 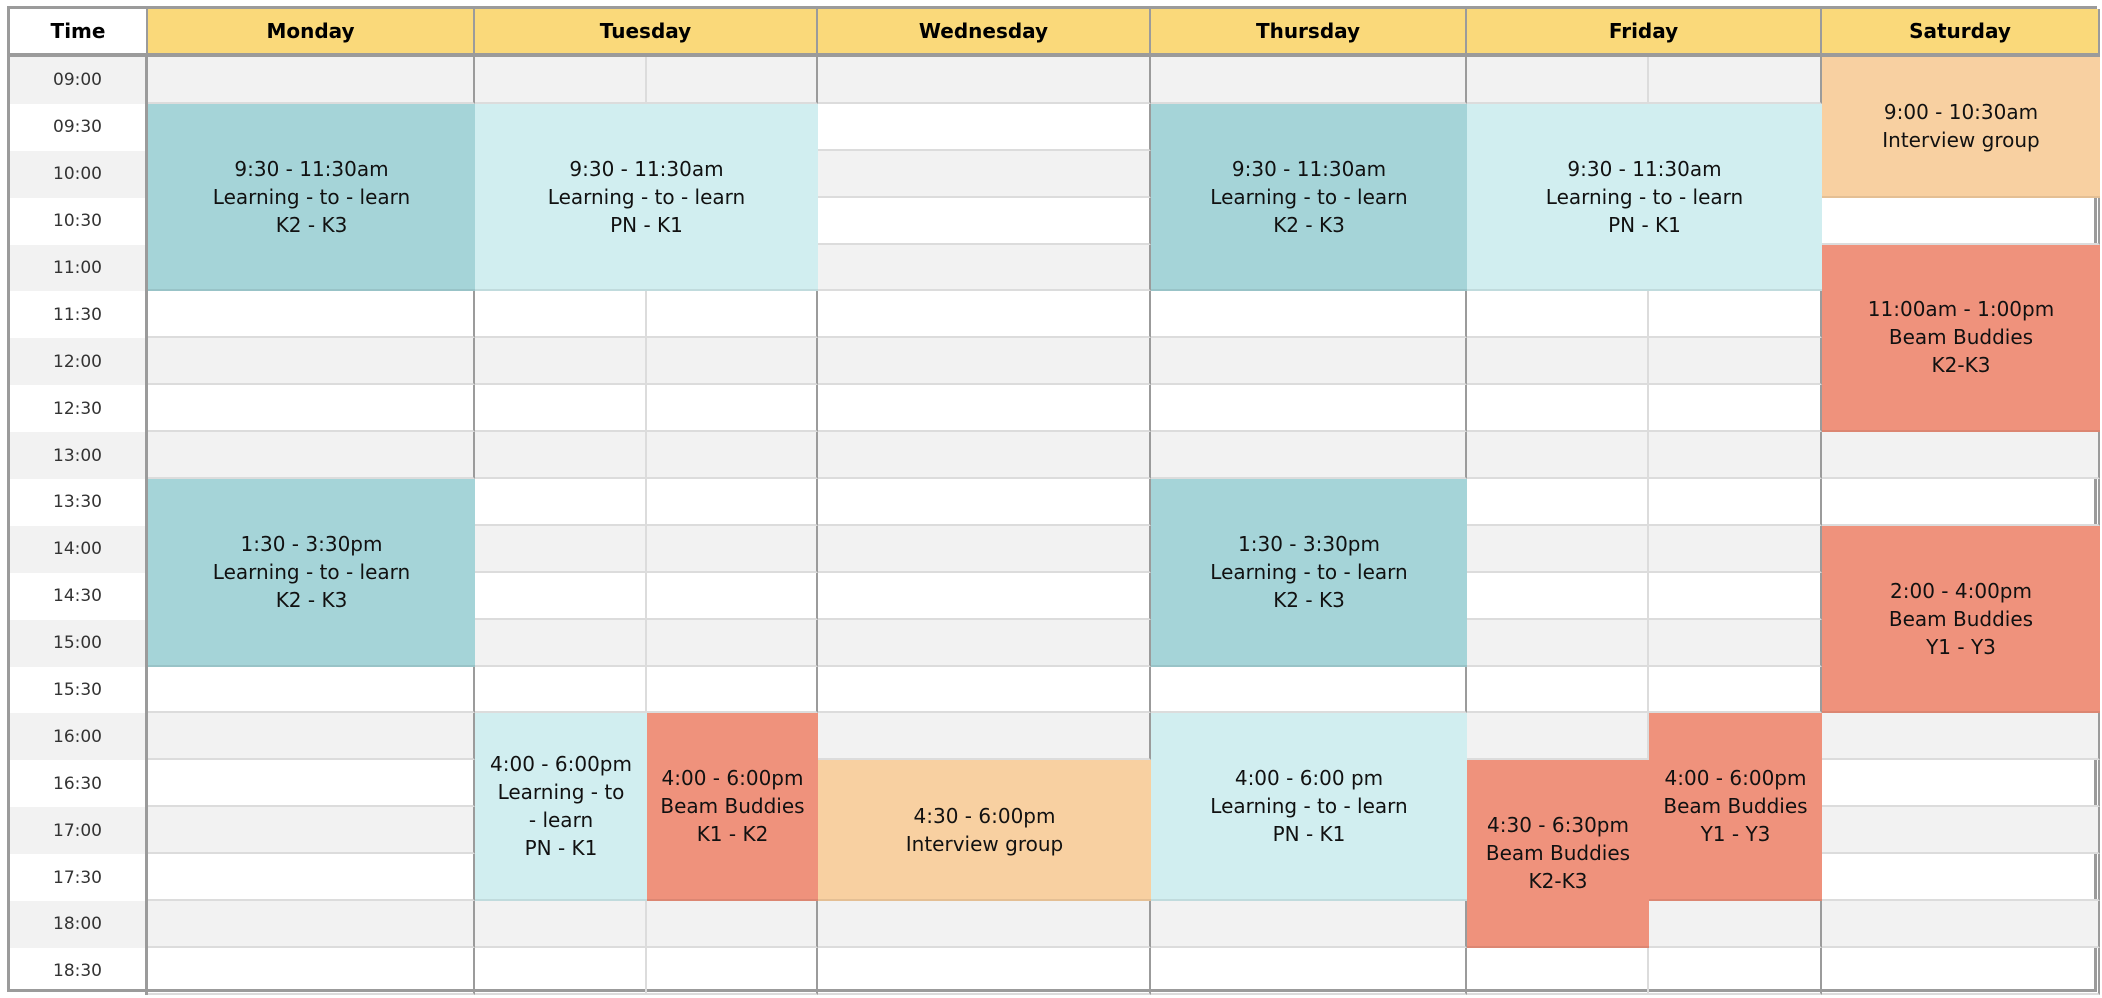 What do you see at coordinates (984, 831) in the screenshot?
I see `event-block: 4:30 - 6:00pm Interview group` at bounding box center [984, 831].